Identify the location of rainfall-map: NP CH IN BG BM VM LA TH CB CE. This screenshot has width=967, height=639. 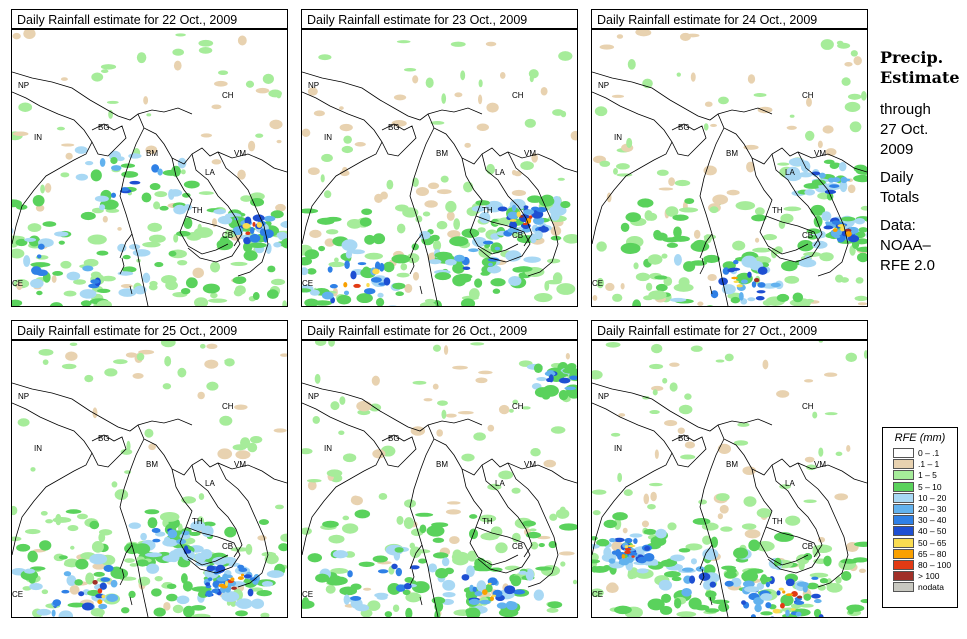
(439, 479).